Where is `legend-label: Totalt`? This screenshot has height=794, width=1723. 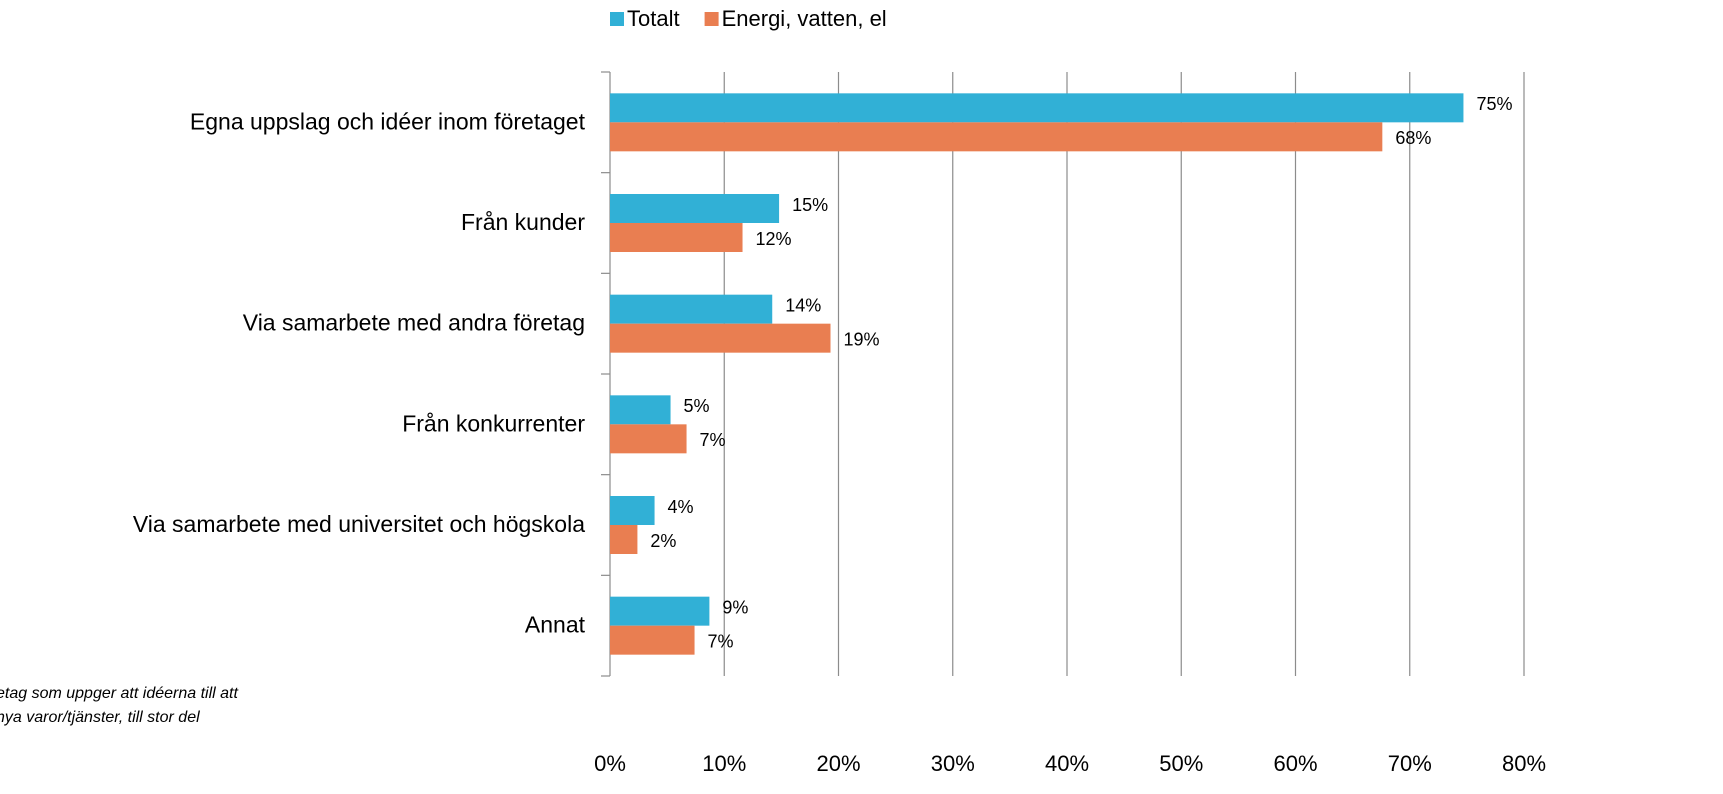
legend-label: Totalt is located at coordinates (653, 18).